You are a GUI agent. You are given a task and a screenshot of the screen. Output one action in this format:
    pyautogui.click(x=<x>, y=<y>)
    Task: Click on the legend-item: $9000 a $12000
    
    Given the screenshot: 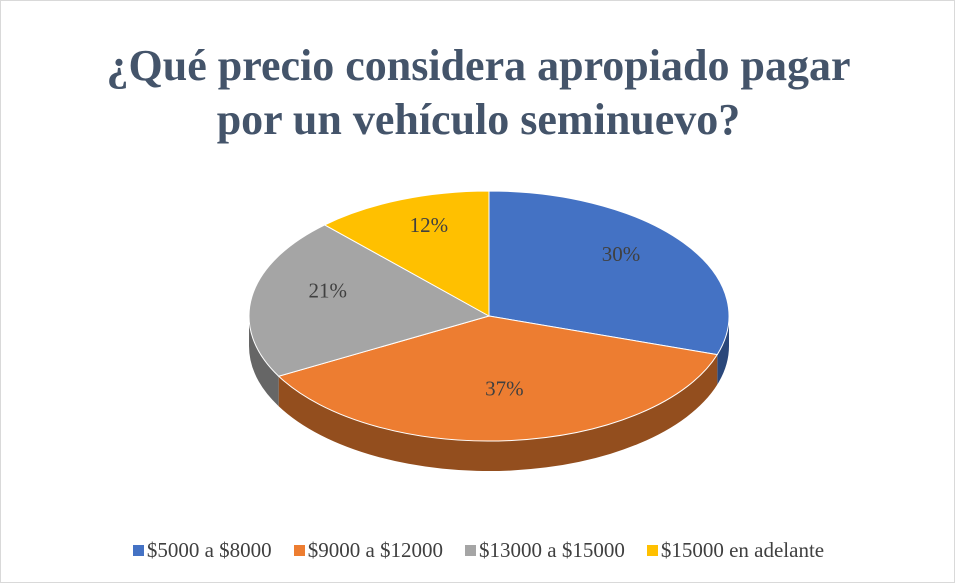 What is the action you would take?
    pyautogui.click(x=368, y=550)
    